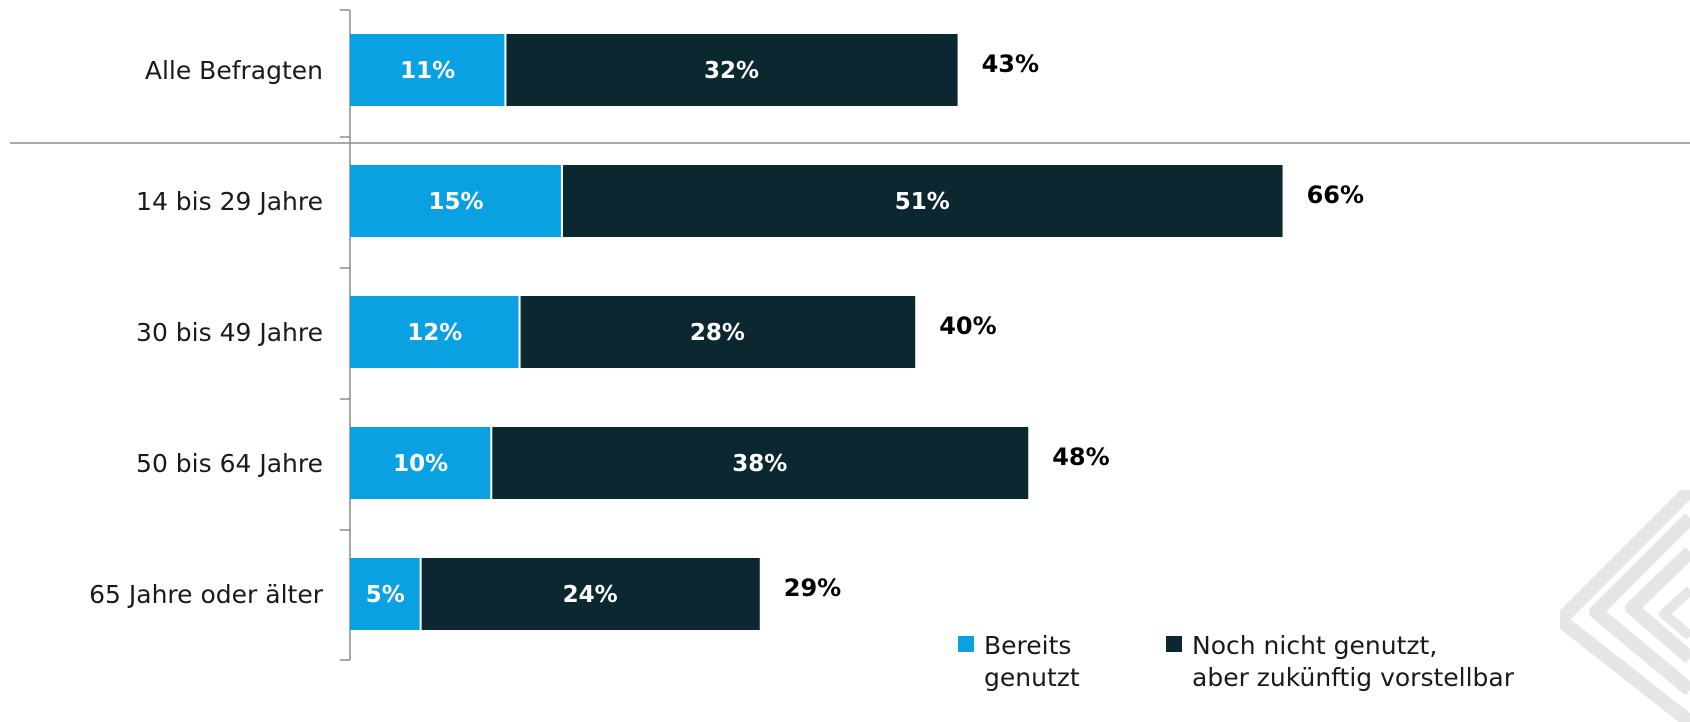 Image resolution: width=1690 pixels, height=722 pixels. I want to click on bar-segment-label-1-0: 32%, so click(731, 71).